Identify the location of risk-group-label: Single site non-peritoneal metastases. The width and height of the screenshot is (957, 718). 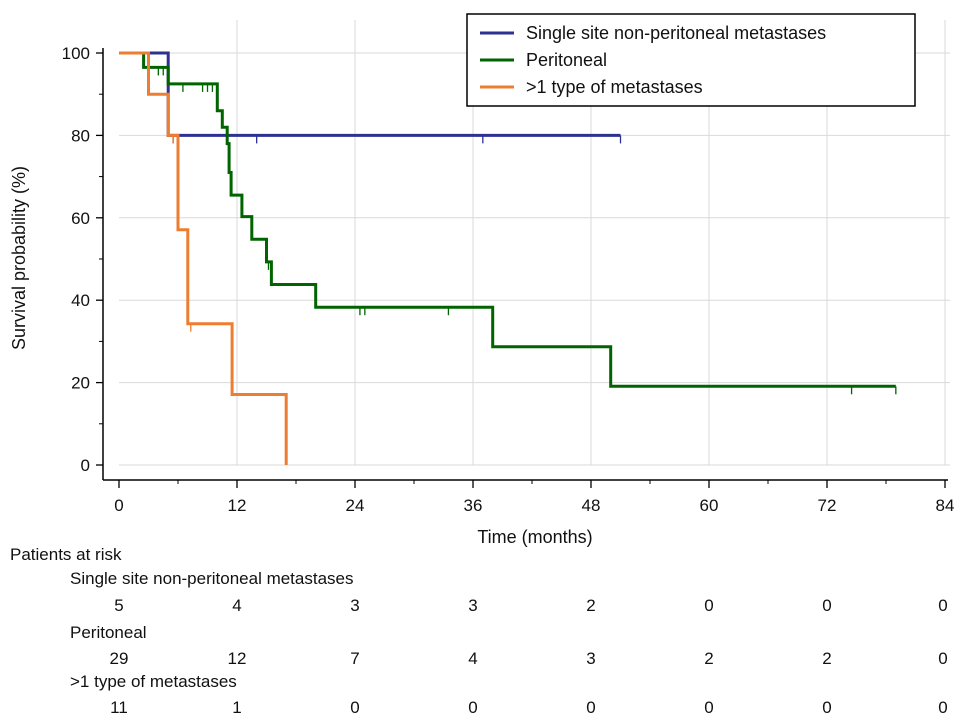
(212, 578).